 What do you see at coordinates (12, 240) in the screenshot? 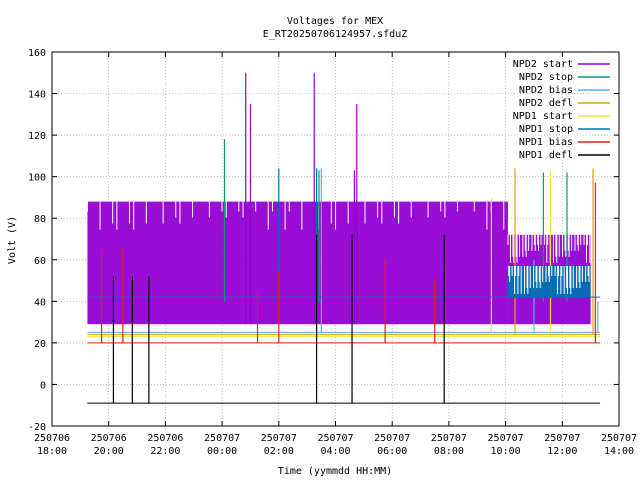
I see `y-axis-label: Volt (V)` at bounding box center [12, 240].